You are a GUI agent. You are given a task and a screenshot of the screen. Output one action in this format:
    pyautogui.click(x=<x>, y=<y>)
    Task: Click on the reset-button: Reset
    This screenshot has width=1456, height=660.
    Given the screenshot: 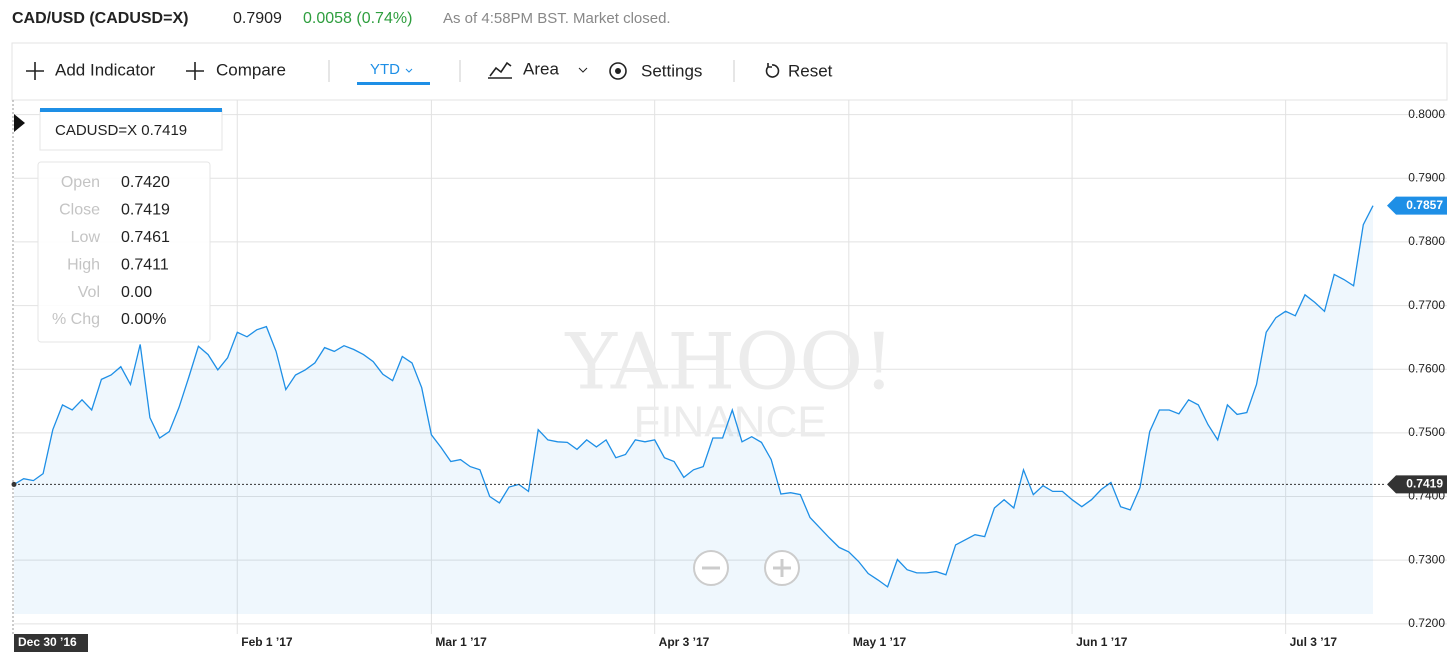 What is the action you would take?
    pyautogui.click(x=799, y=70)
    